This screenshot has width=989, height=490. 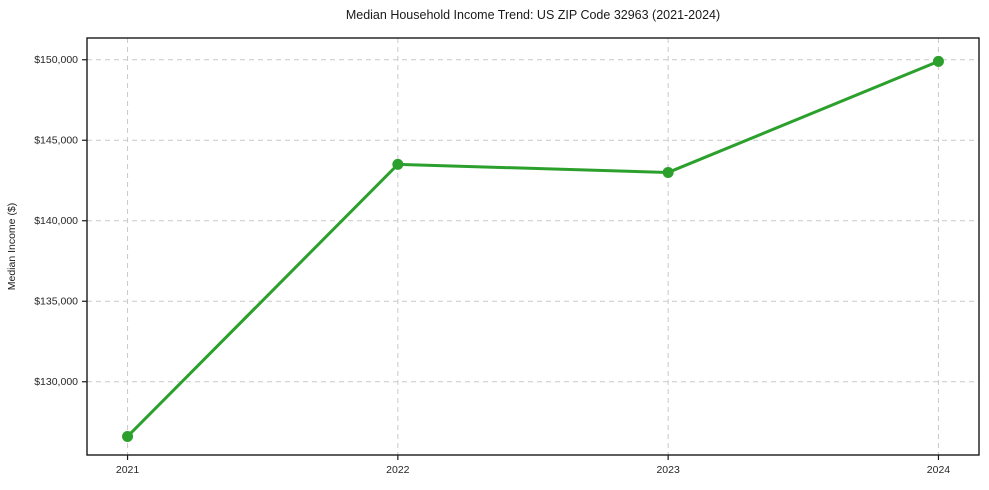 I want to click on data-point-2021, so click(x=128, y=436).